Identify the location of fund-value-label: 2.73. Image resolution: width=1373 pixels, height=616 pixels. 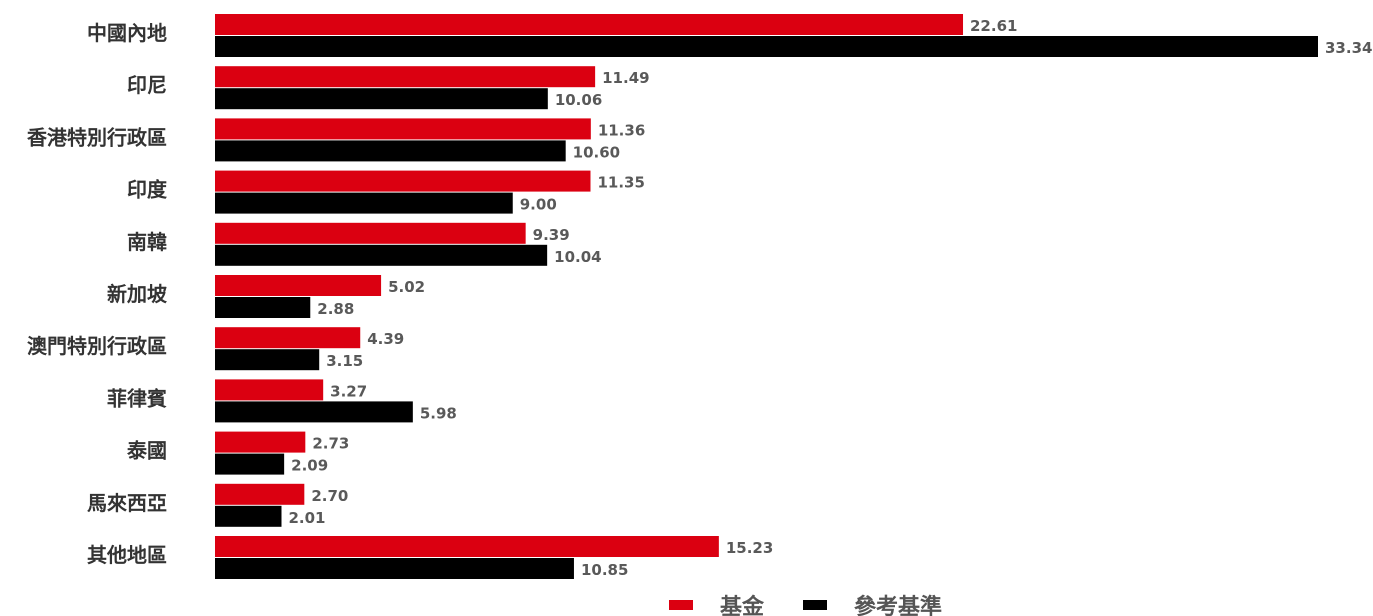
(330, 444).